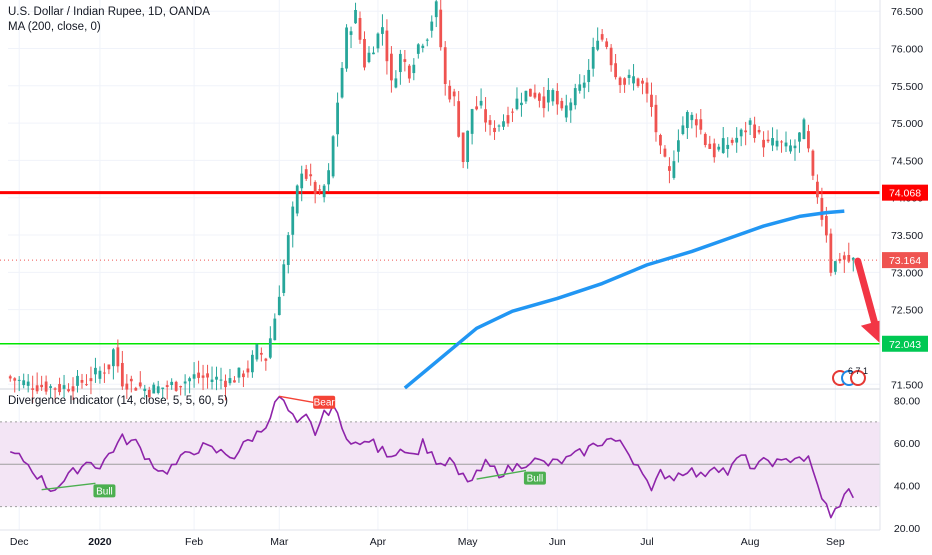 Image resolution: width=932 pixels, height=555 pixels. Describe the element at coordinates (100, 542) in the screenshot. I see `time-tick-label: 2020` at that location.